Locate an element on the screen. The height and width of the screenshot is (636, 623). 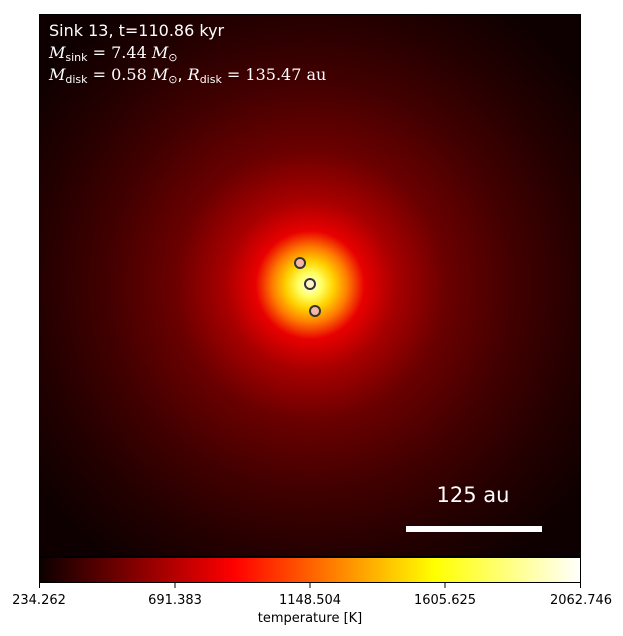
scale-bar-label: 125 au is located at coordinates (473, 495).